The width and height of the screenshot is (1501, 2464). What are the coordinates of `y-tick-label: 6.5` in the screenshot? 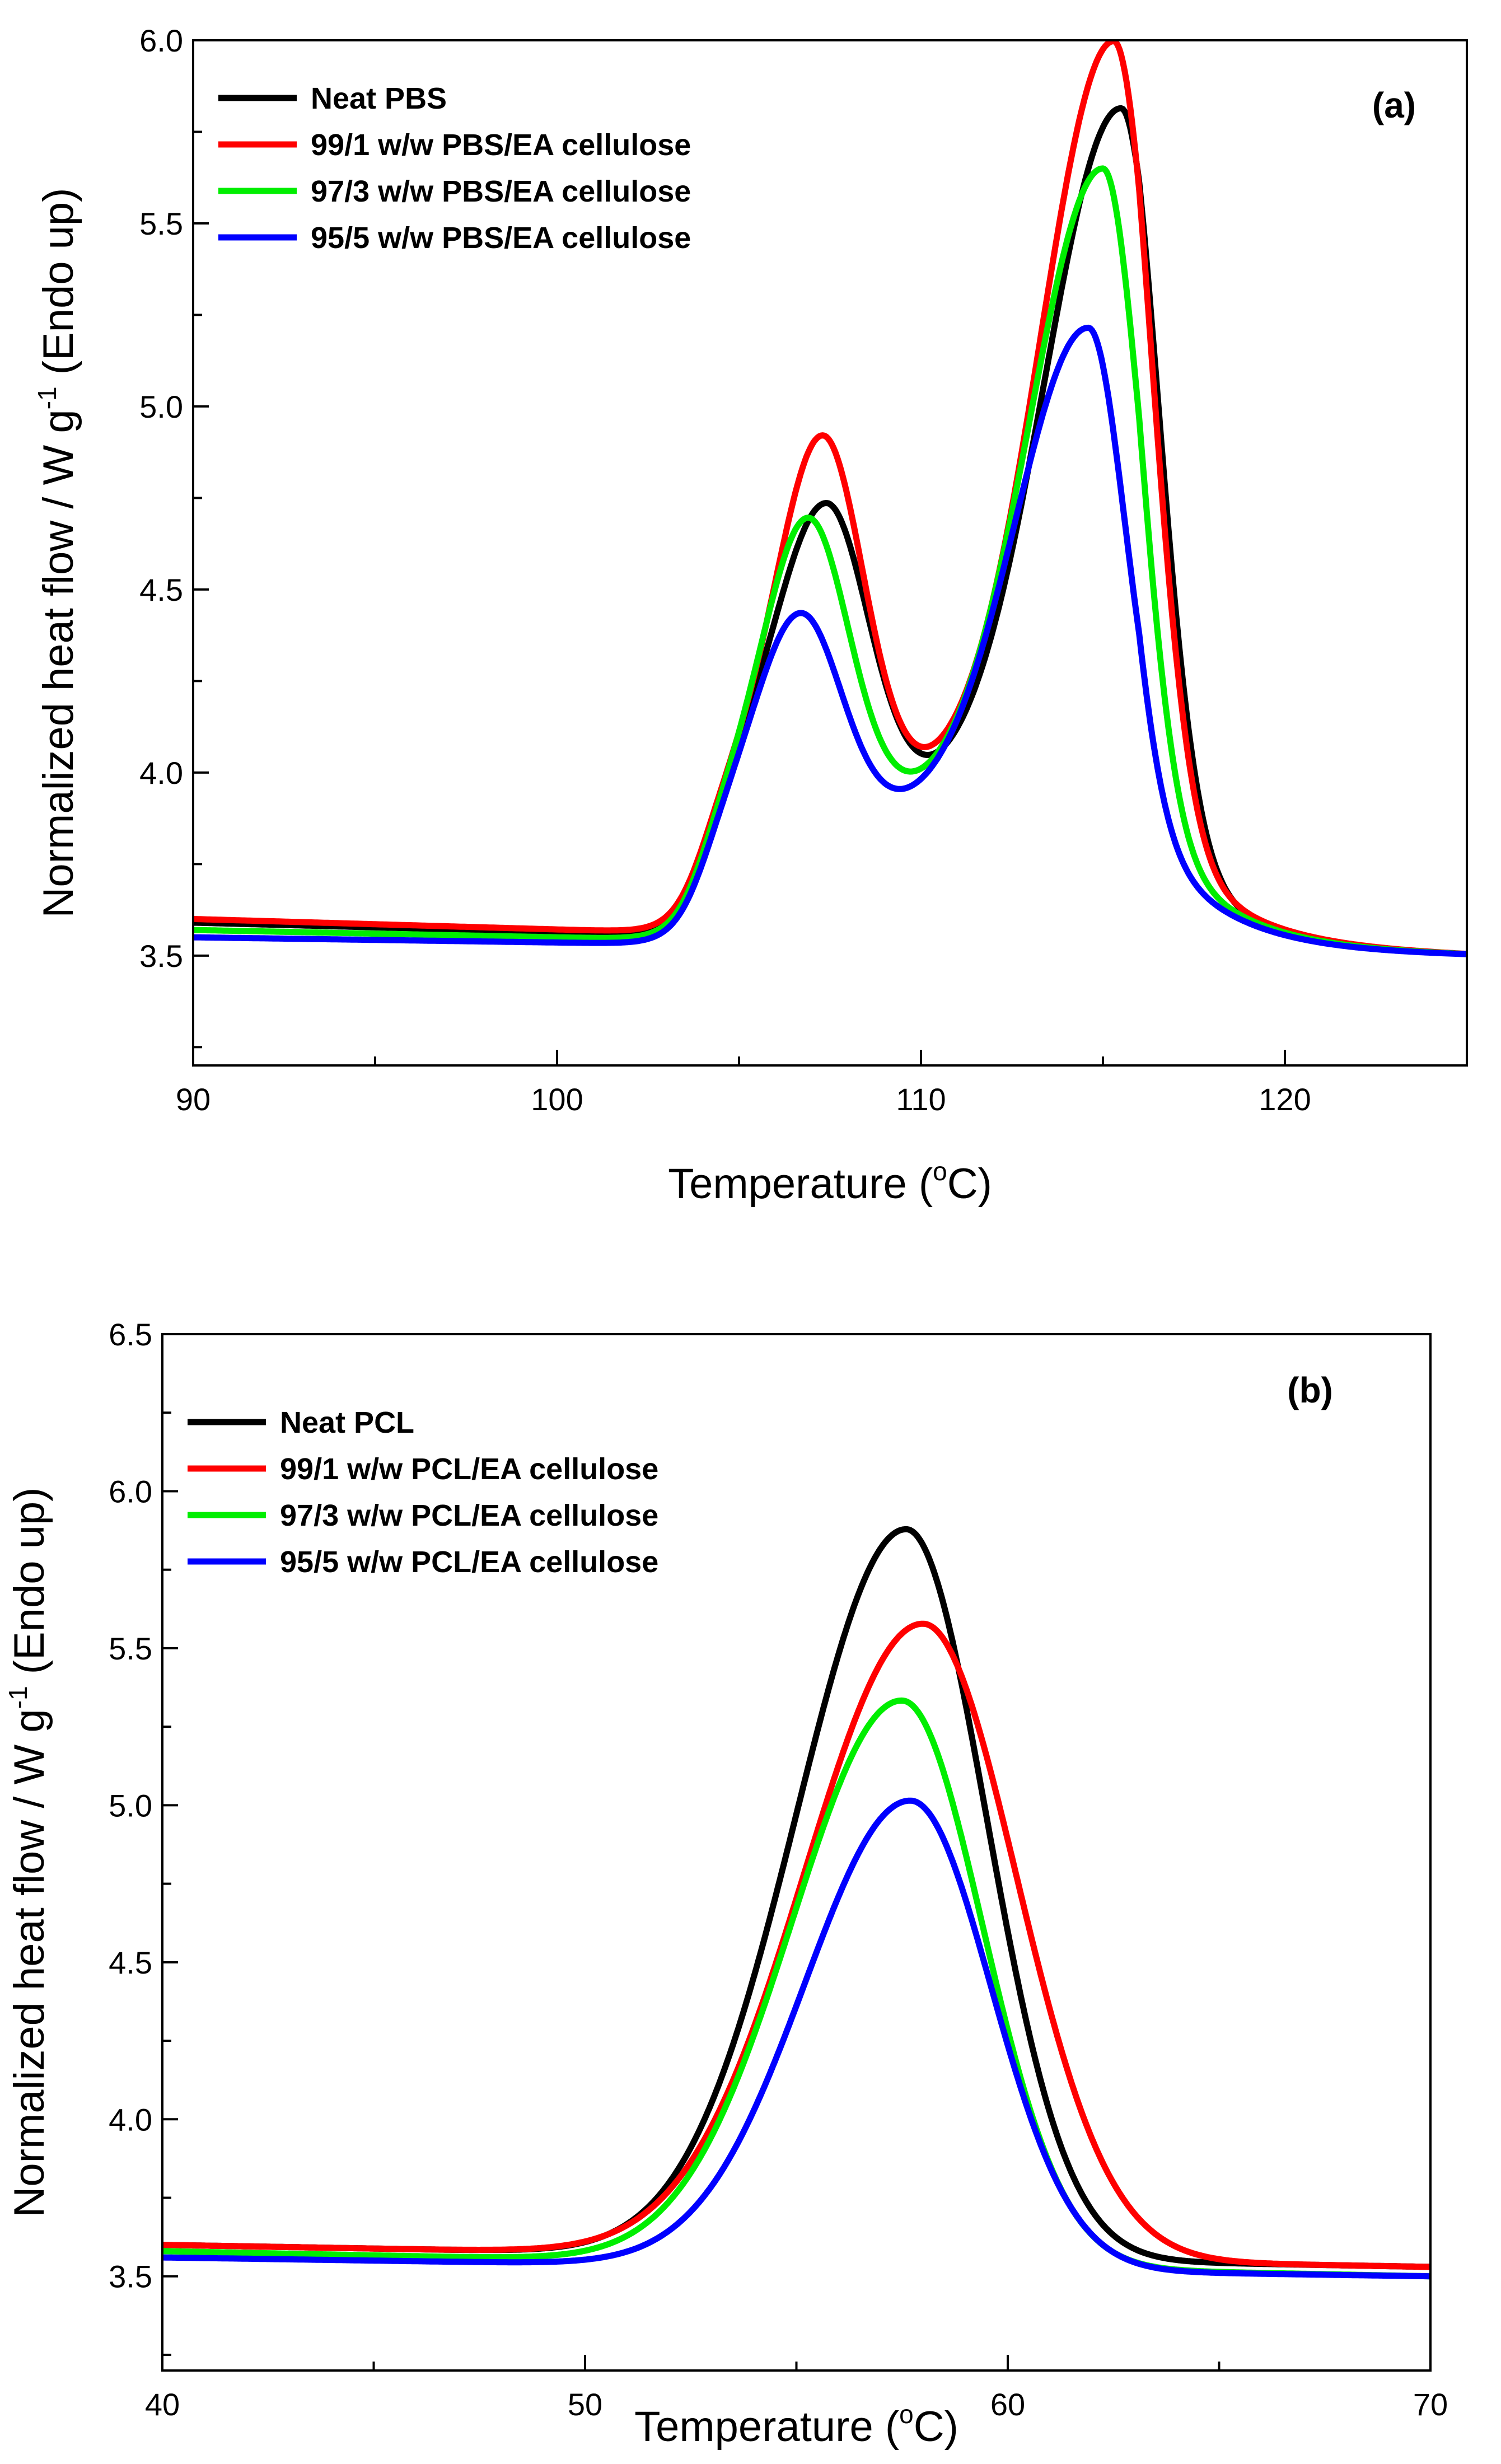 It's located at (130, 1334).